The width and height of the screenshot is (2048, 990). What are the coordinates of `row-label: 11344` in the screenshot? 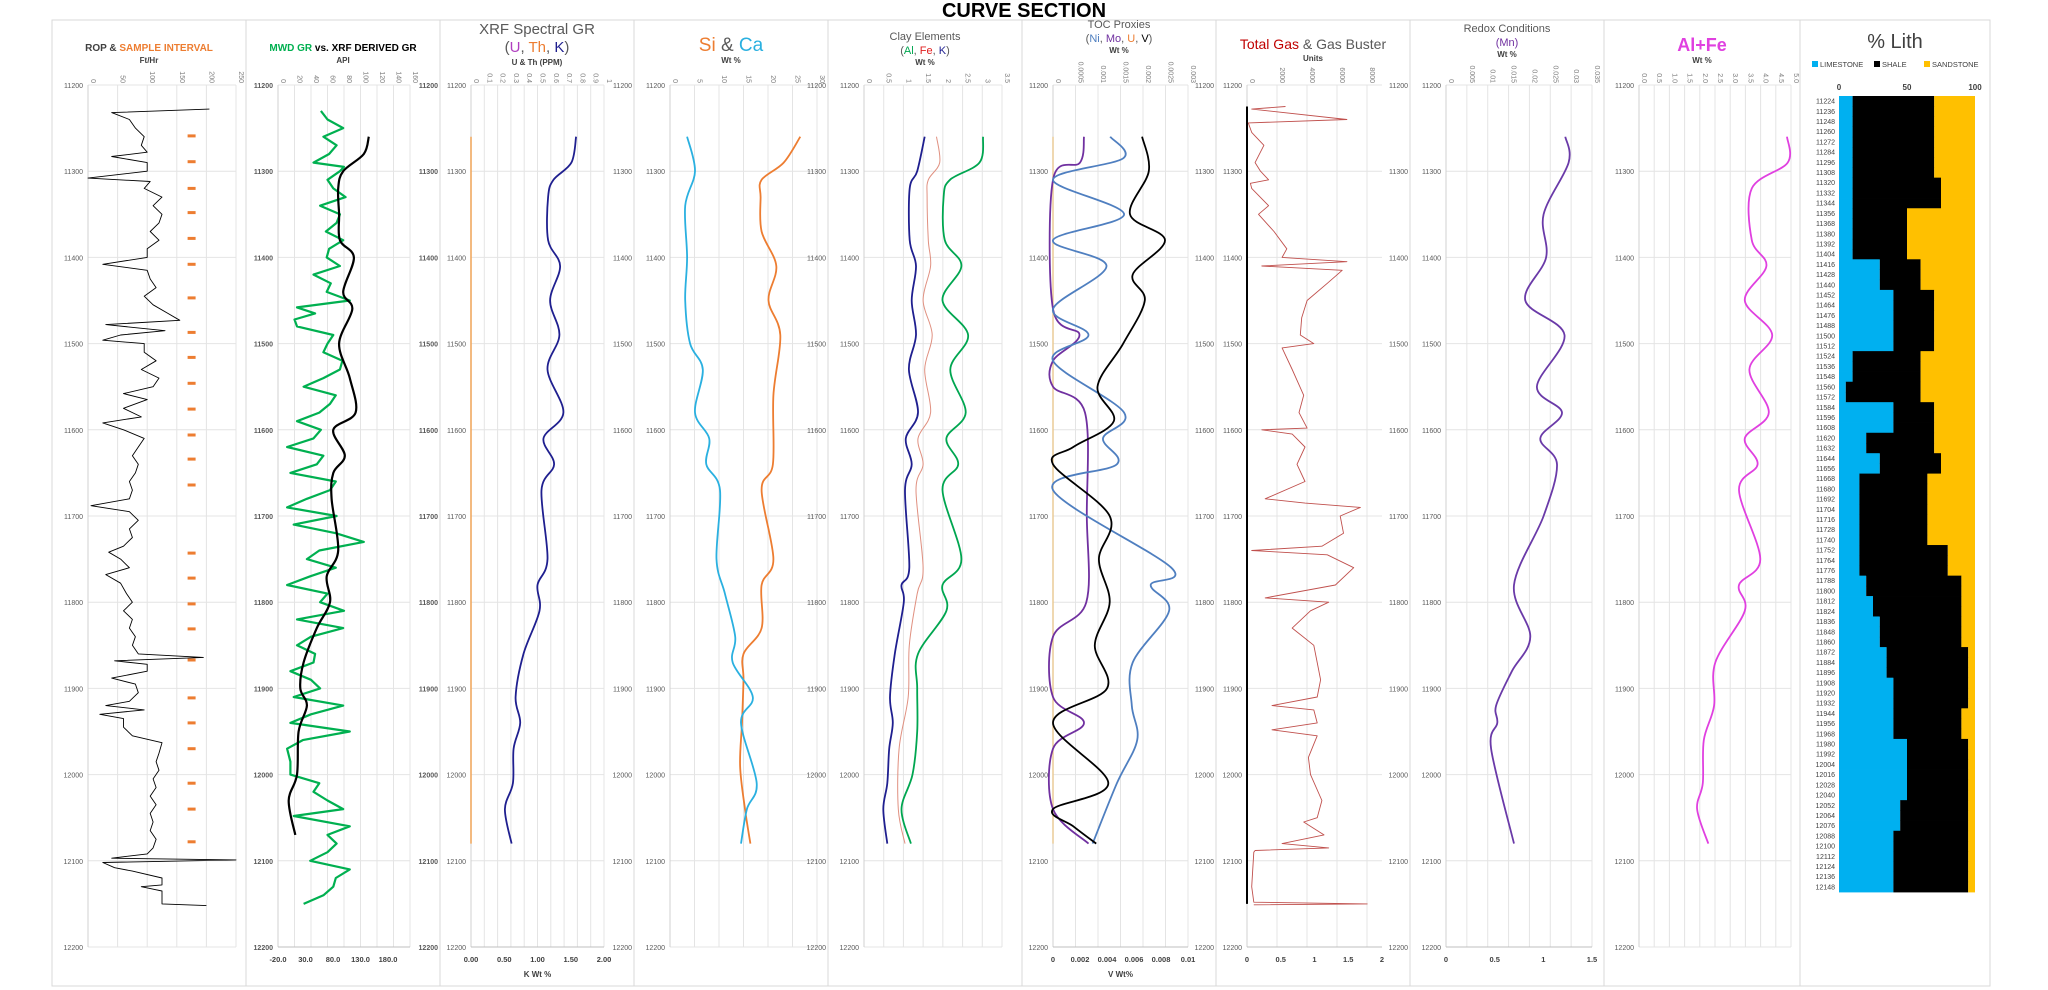 It's located at (1825, 204).